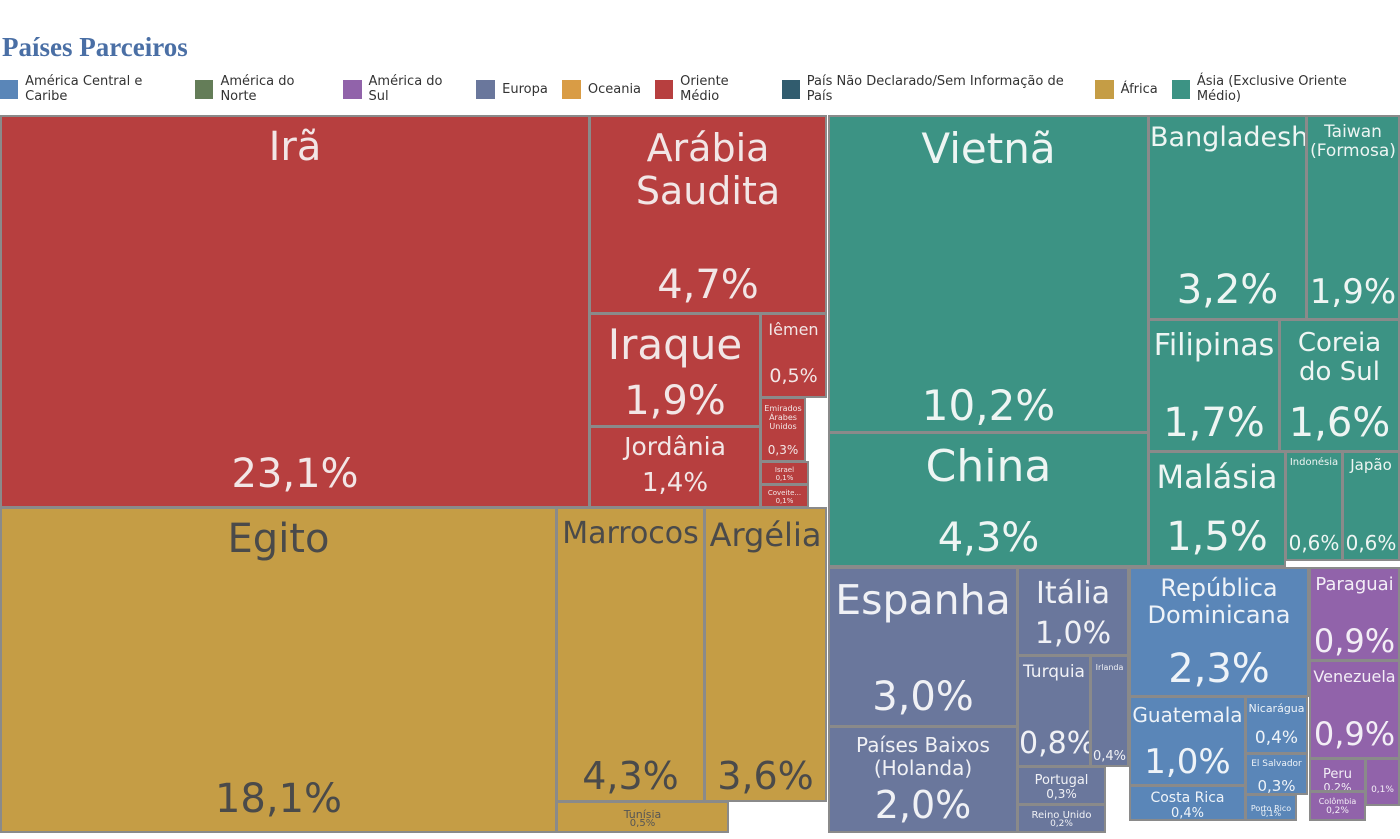 The width and height of the screenshot is (1400, 839). What do you see at coordinates (1109, 711) in the screenshot?
I see `treemap-tile: Irlanda 0,4%` at bounding box center [1109, 711].